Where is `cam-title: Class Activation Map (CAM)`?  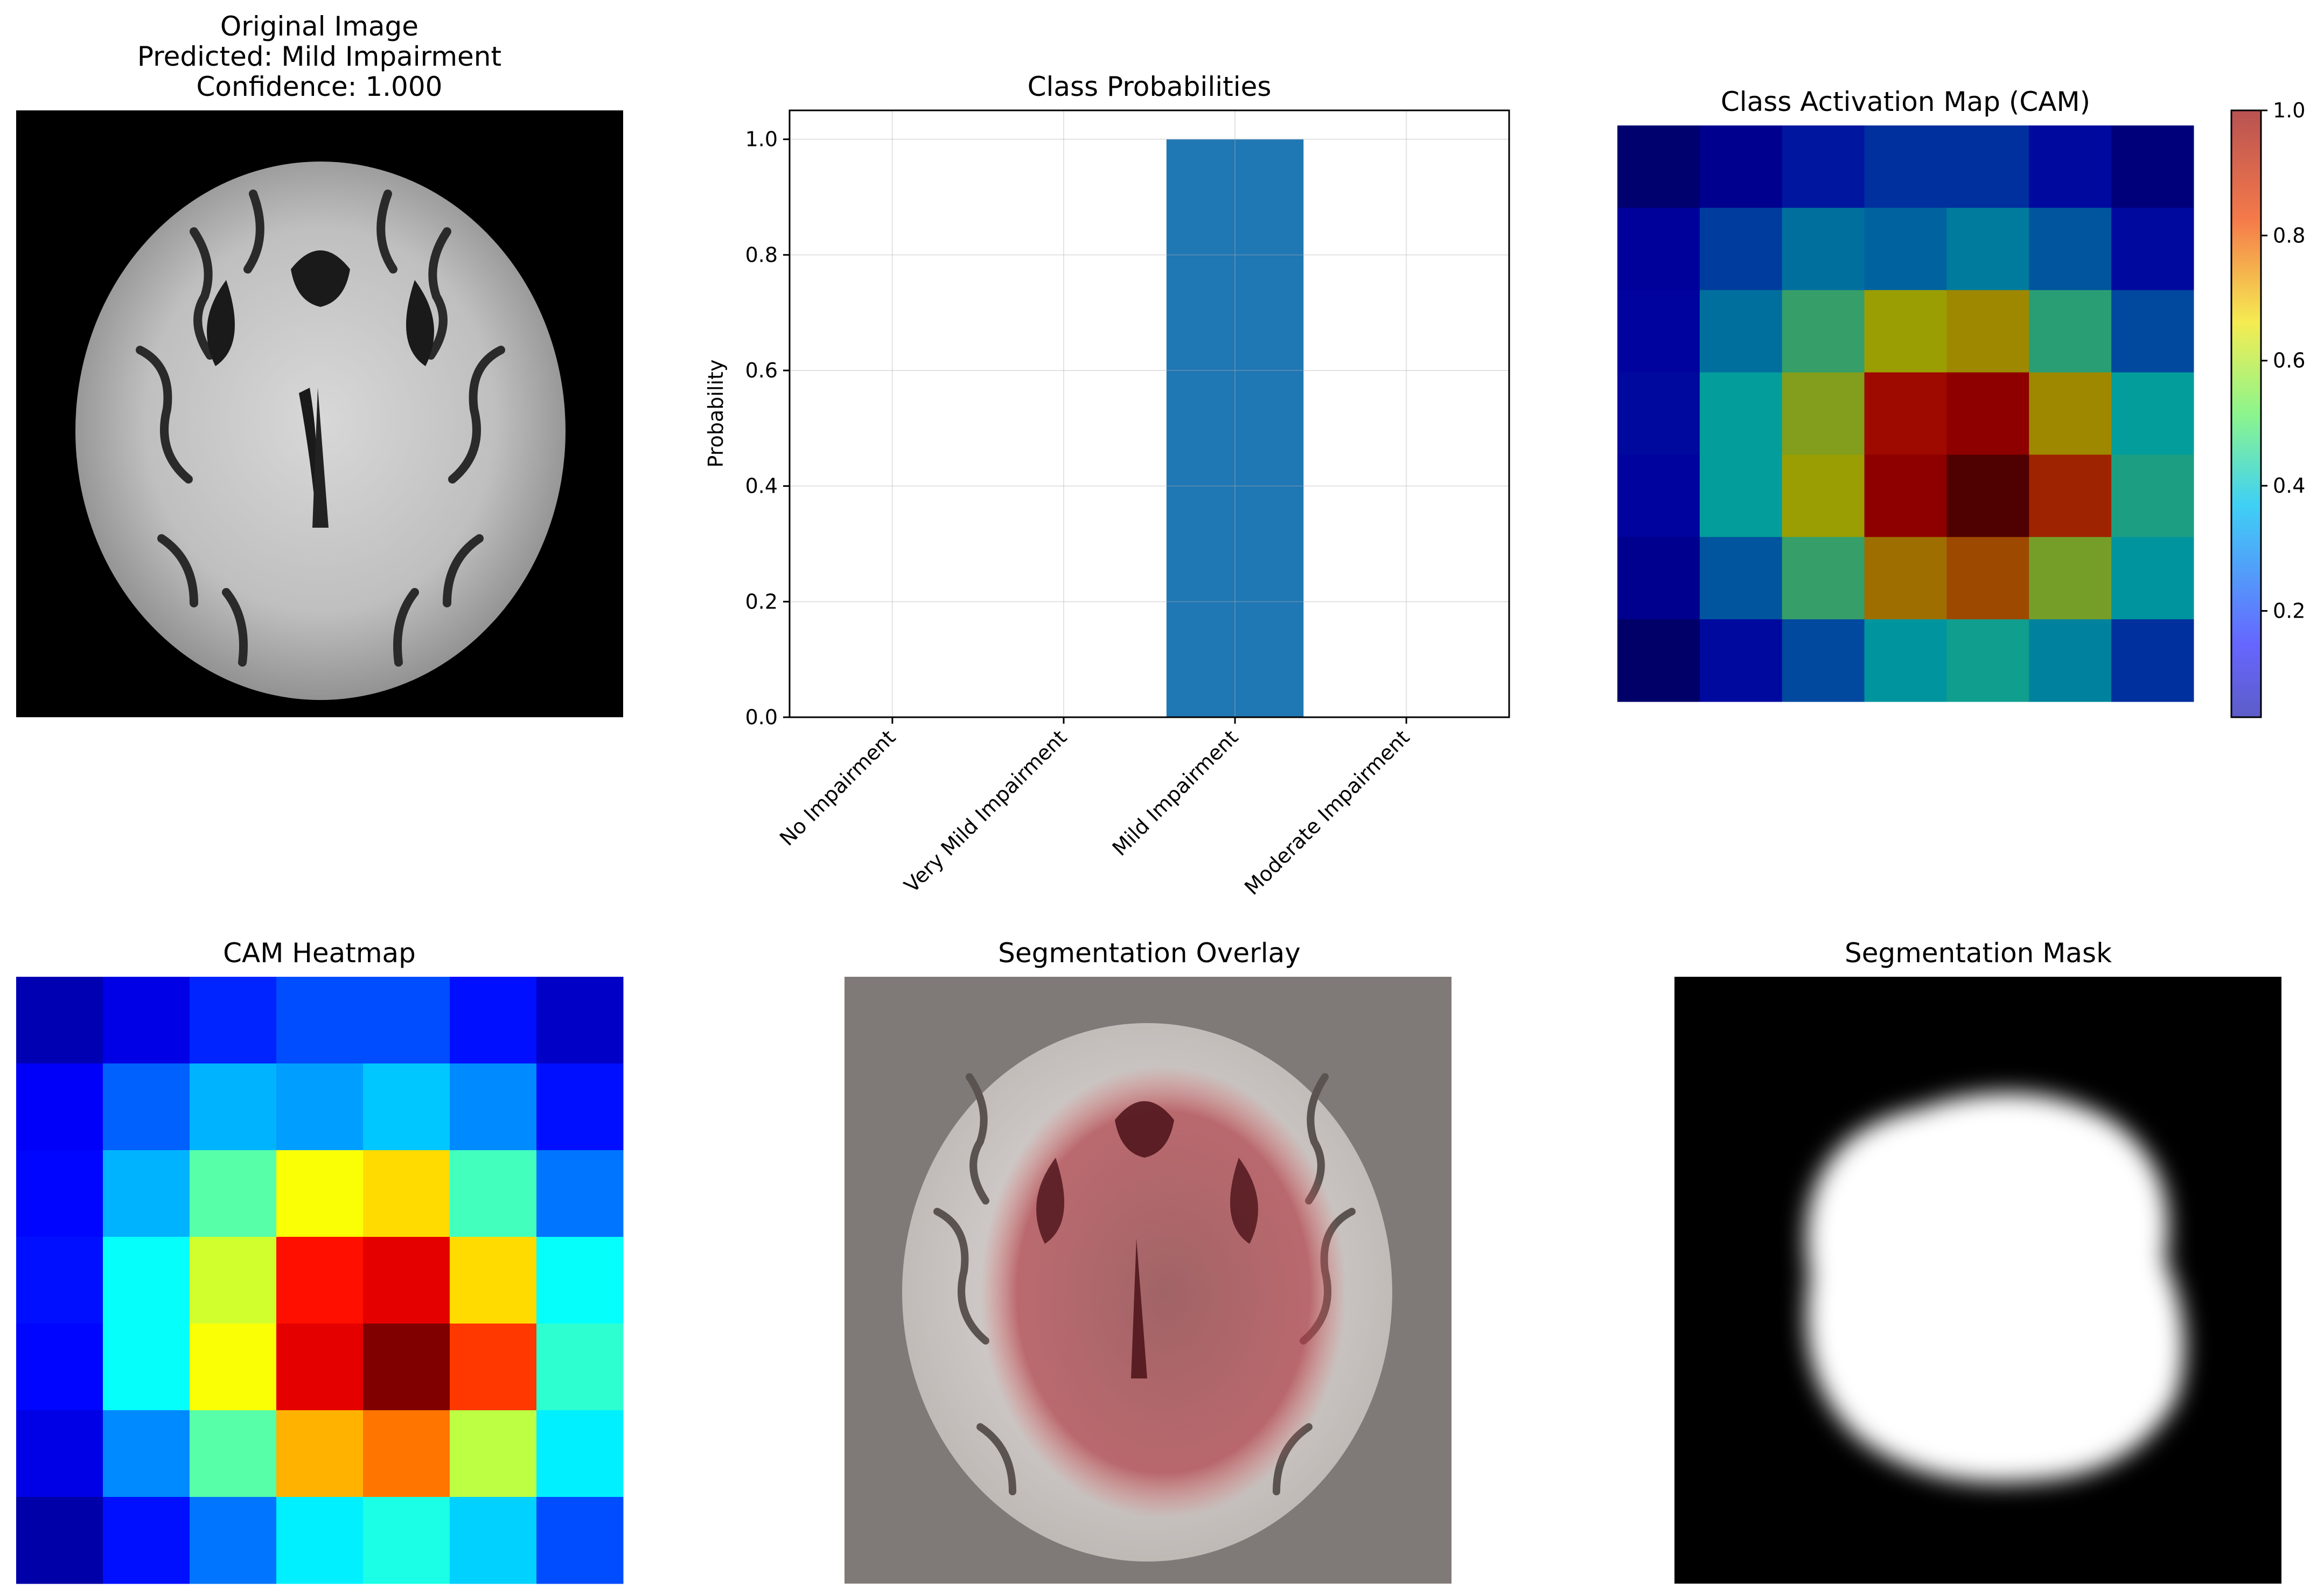 cam-title: Class Activation Map (CAM) is located at coordinates (1905, 101).